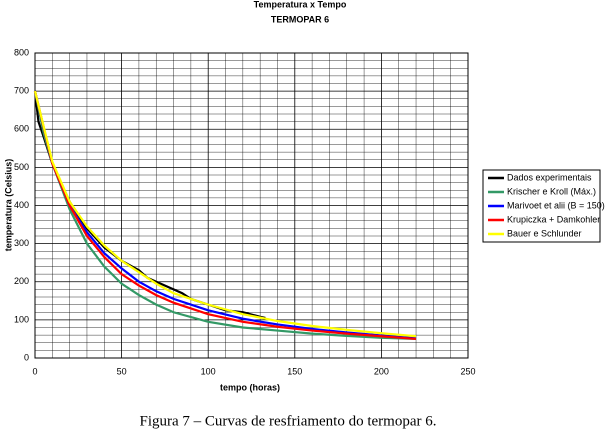 This screenshot has width=606, height=437. Describe the element at coordinates (381, 371) in the screenshot. I see `x-tick-label: 200` at that location.